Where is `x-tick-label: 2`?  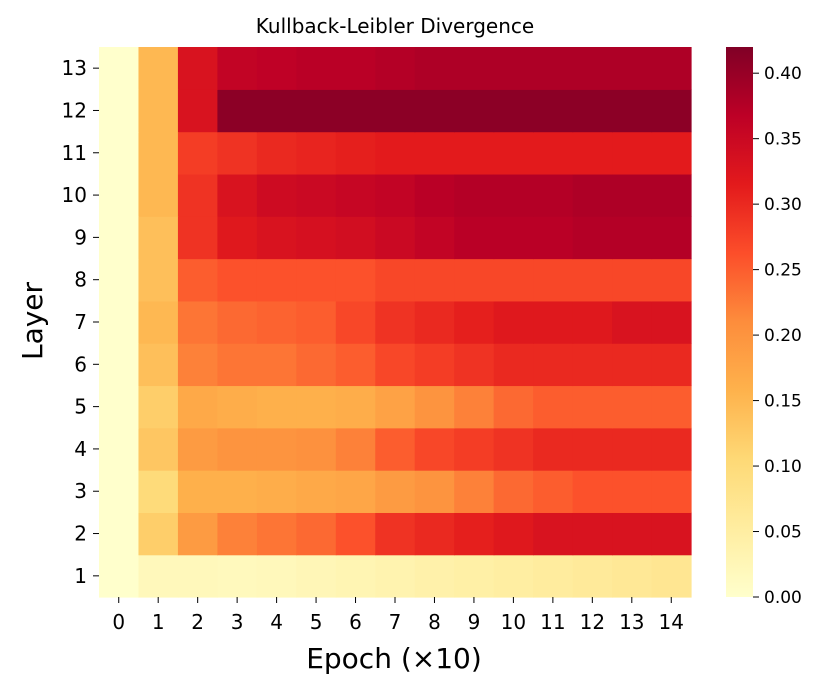 x-tick-label: 2 is located at coordinates (197, 622).